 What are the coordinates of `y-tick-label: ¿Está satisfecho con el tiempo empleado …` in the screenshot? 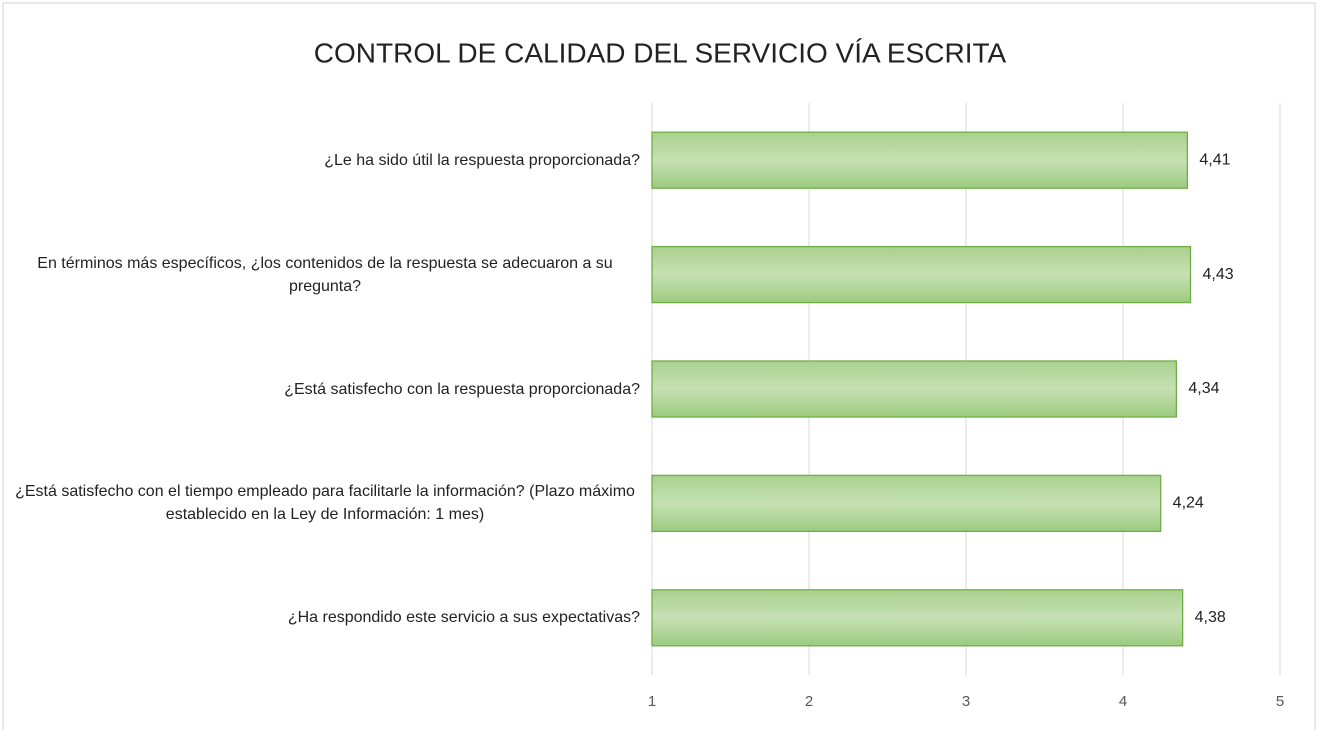 It's located at (325, 503).